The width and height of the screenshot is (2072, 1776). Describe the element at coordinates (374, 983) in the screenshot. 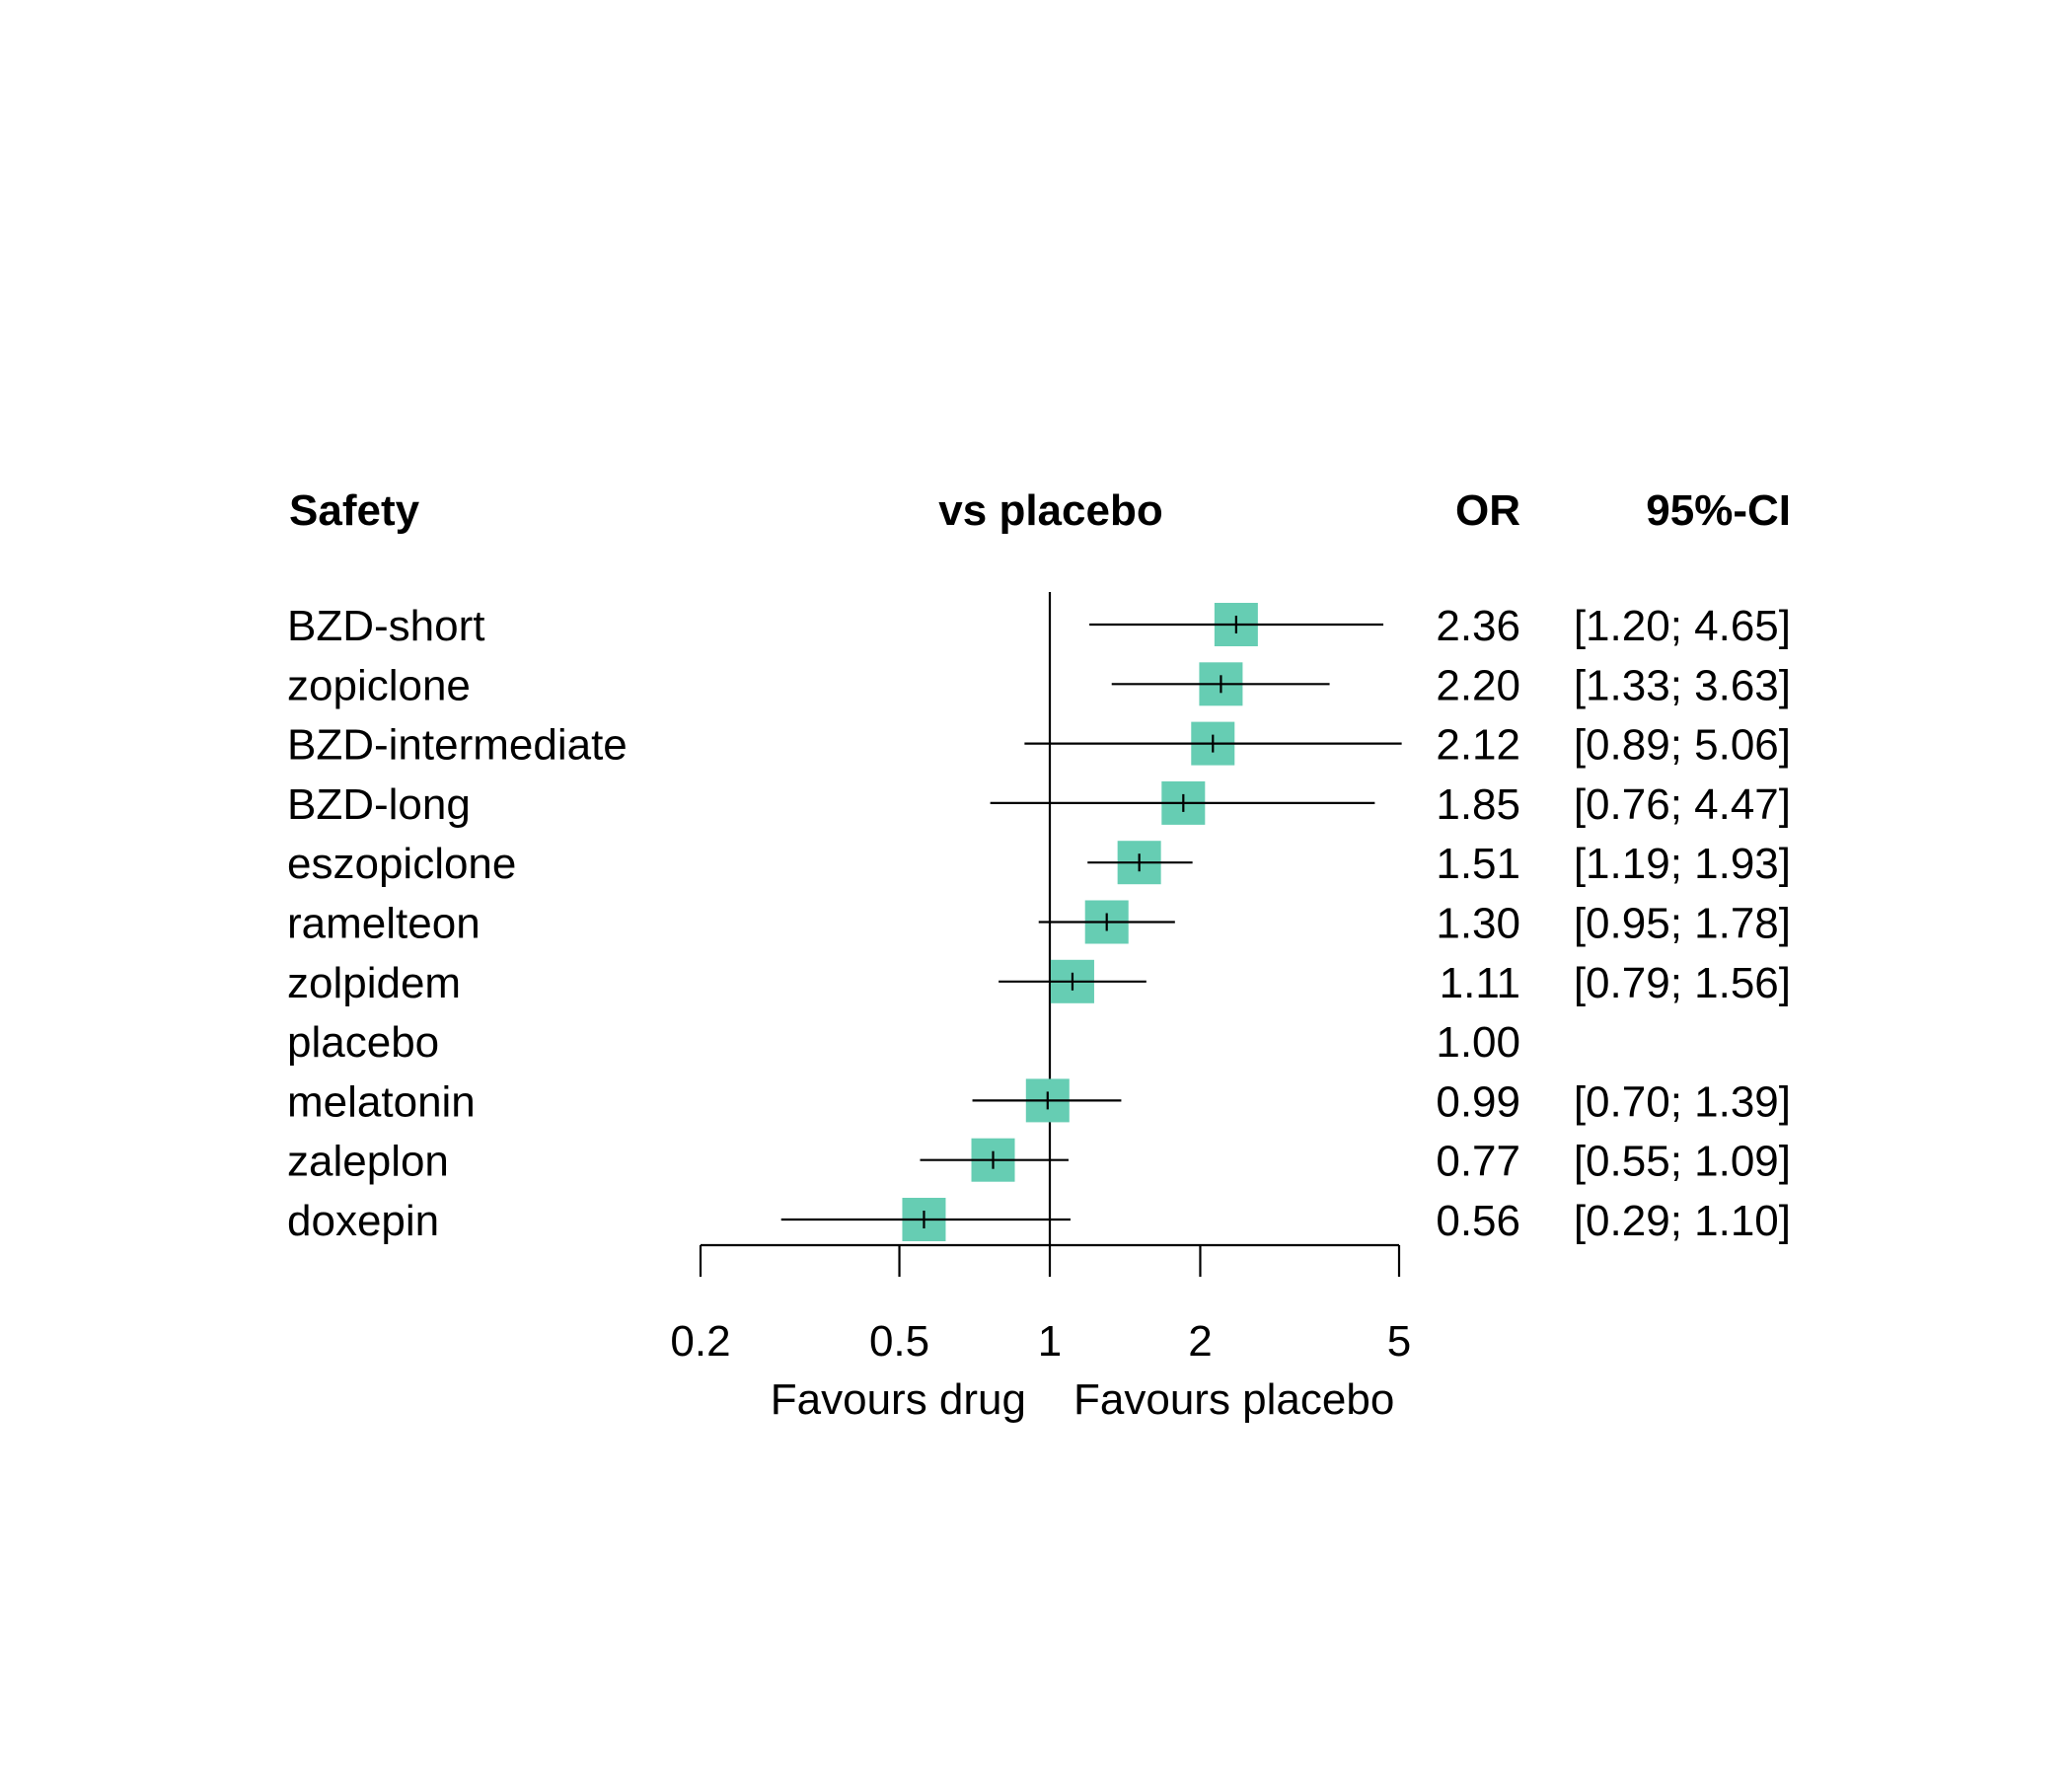

I see `row-label-zolpidem: zolpidem` at that location.